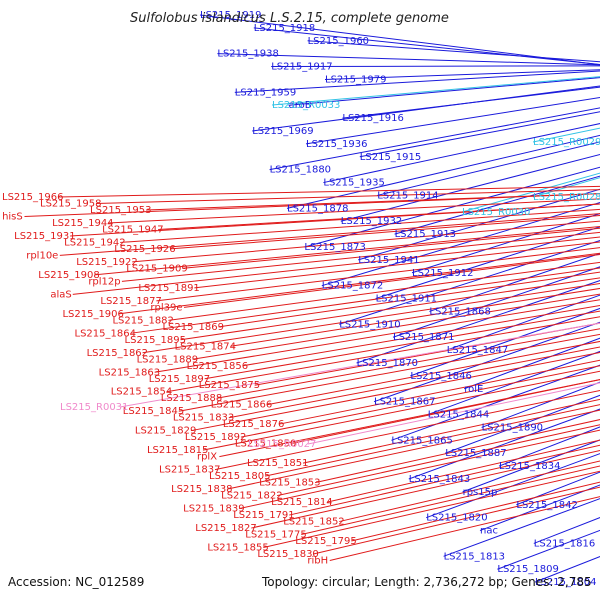 This screenshot has width=600, height=600. I want to click on gene-label: LS215_1846, so click(440, 376).